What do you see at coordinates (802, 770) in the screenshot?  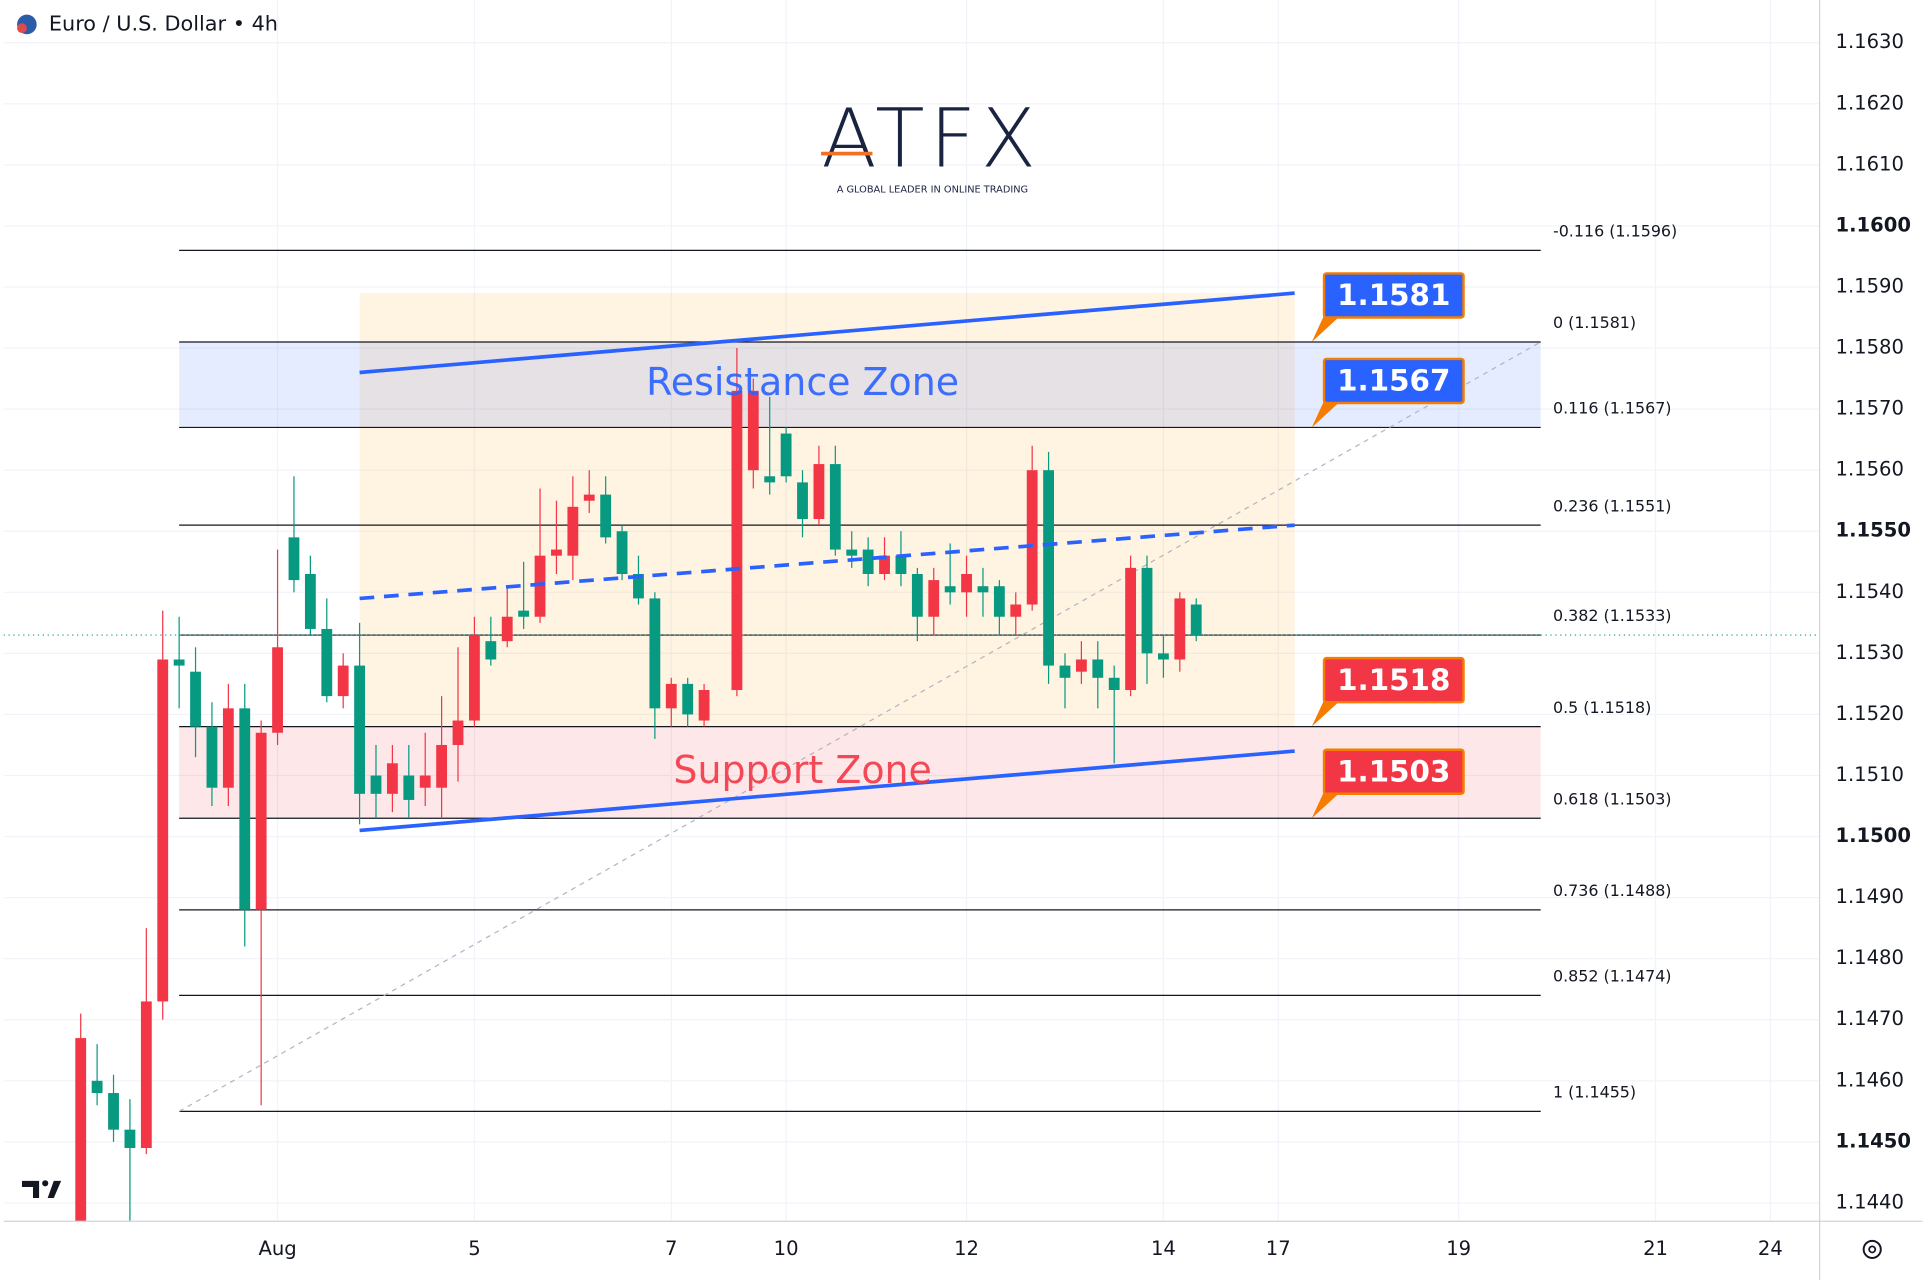 I see `zone-label: Support Zone` at bounding box center [802, 770].